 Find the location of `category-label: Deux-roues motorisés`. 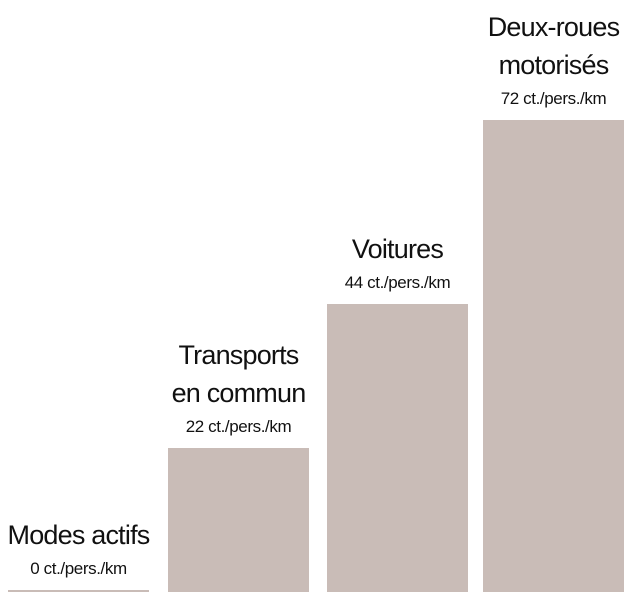

category-label: Deux-roues motorisés is located at coordinates (553, 46).